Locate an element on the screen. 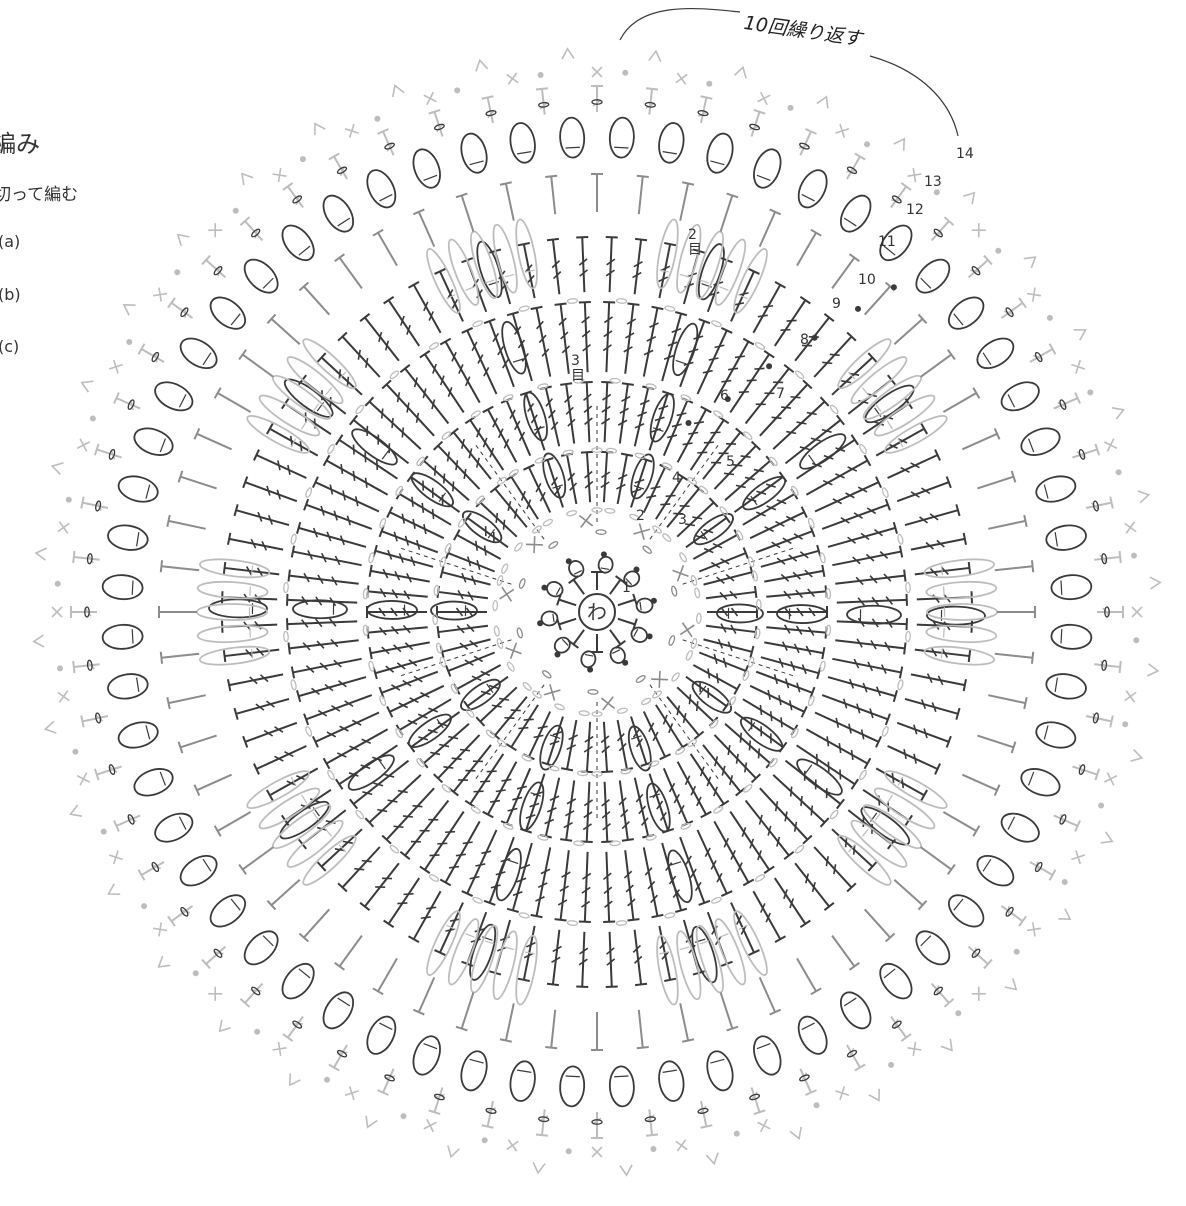 This screenshot has width=1186, height=1206. round1-dot is located at coordinates (625, 663).